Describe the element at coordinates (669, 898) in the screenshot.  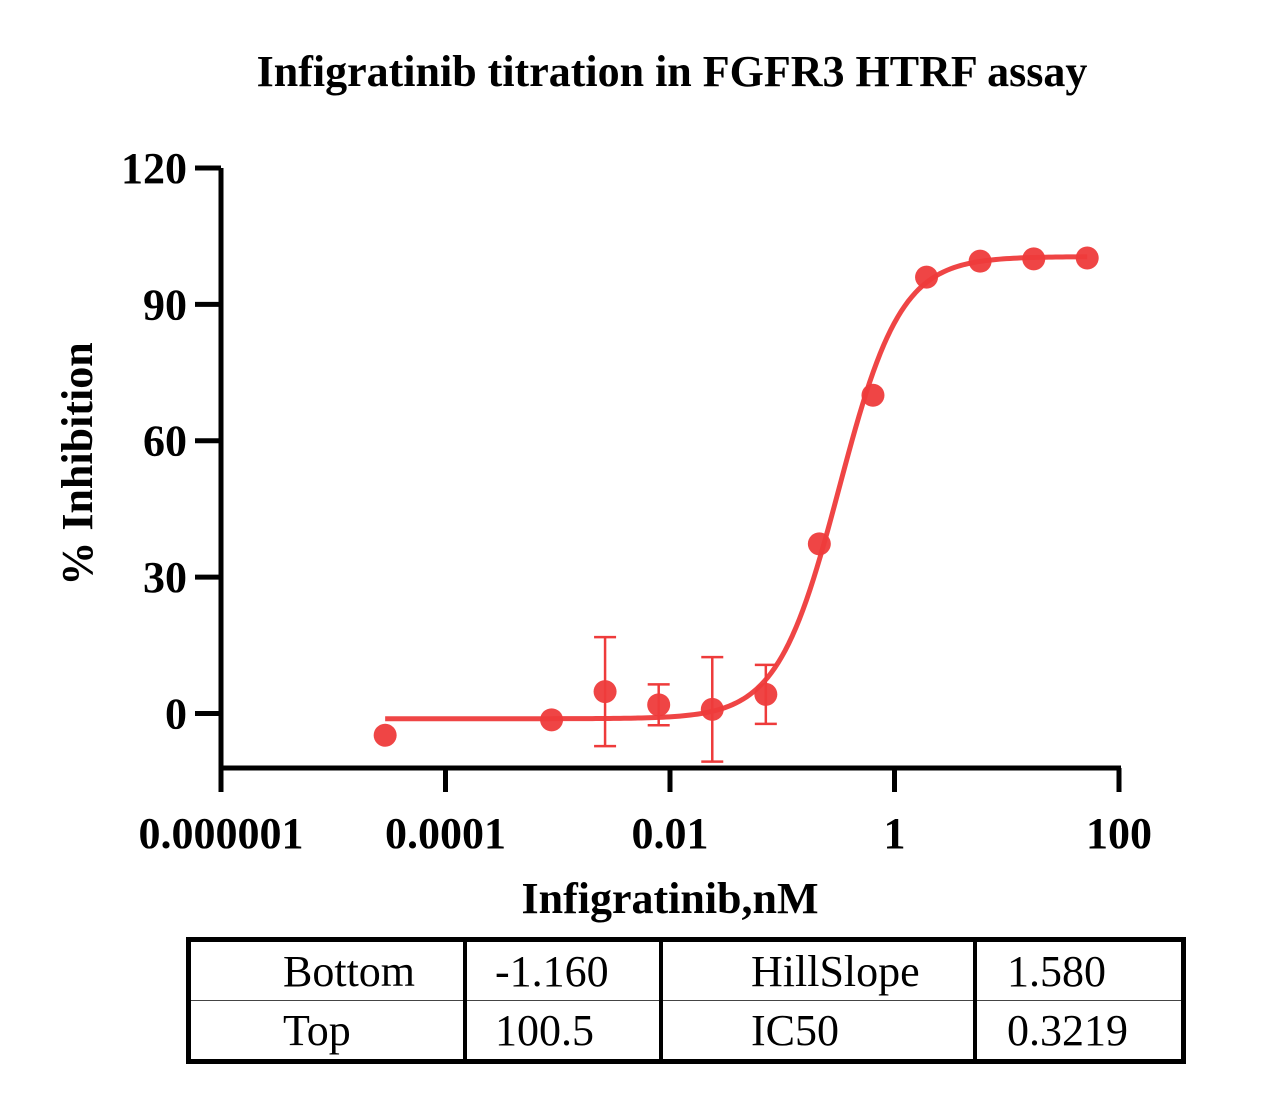
I see `x-axis-label: Infigratinib,nM` at that location.